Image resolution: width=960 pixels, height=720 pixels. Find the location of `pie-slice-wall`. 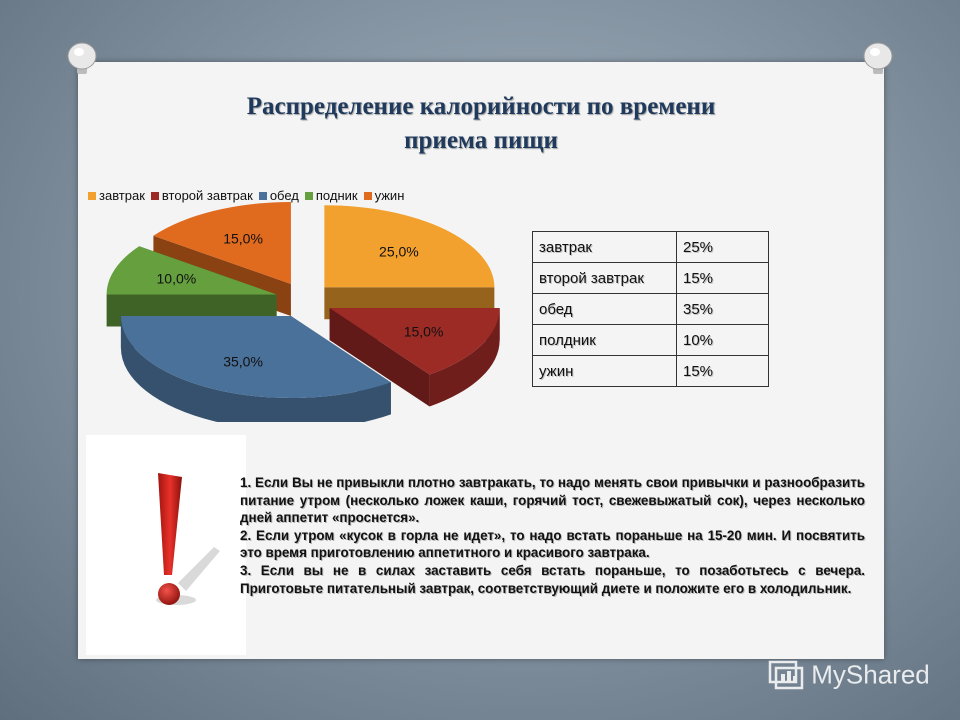

pie-slice-wall is located at coordinates (379, 357).